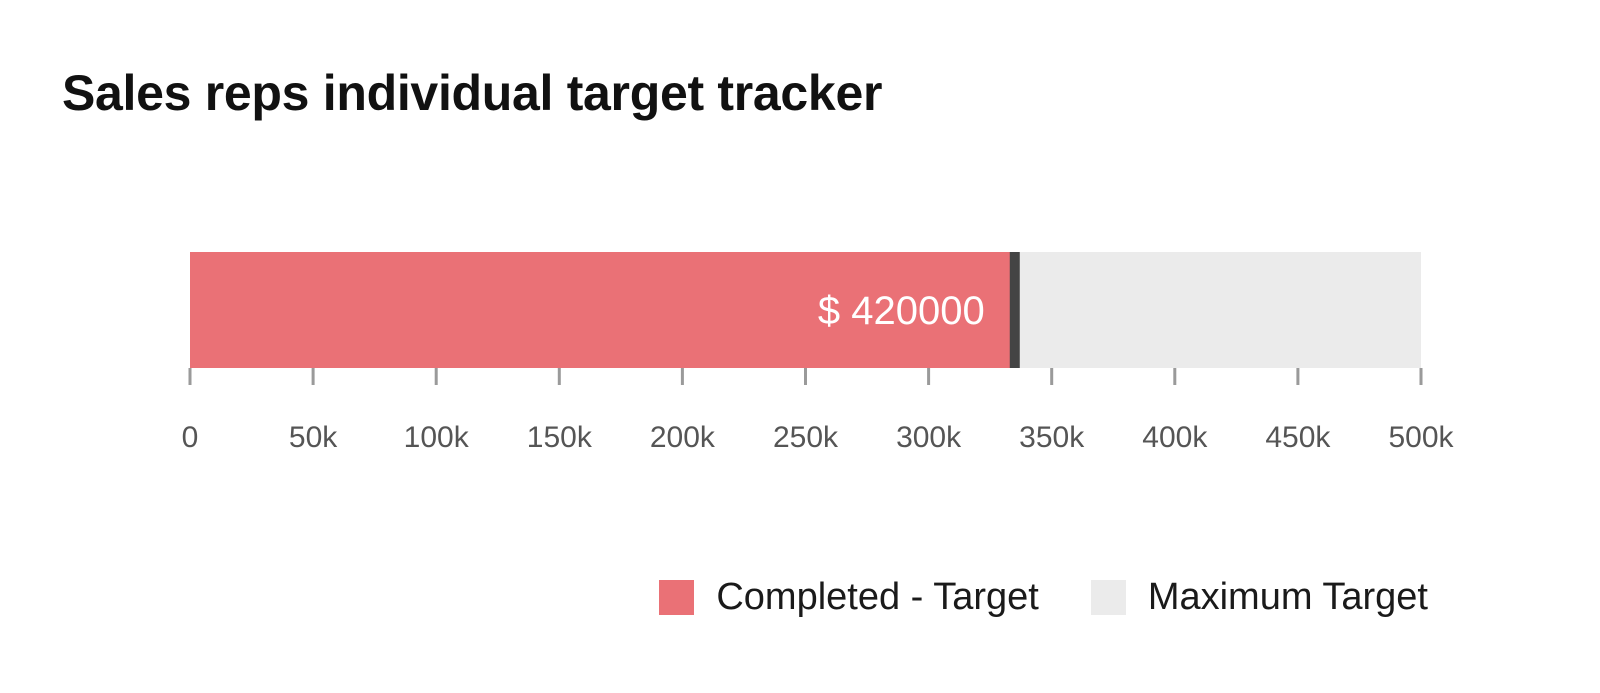  I want to click on x-tick-label: 450k, so click(1298, 437).